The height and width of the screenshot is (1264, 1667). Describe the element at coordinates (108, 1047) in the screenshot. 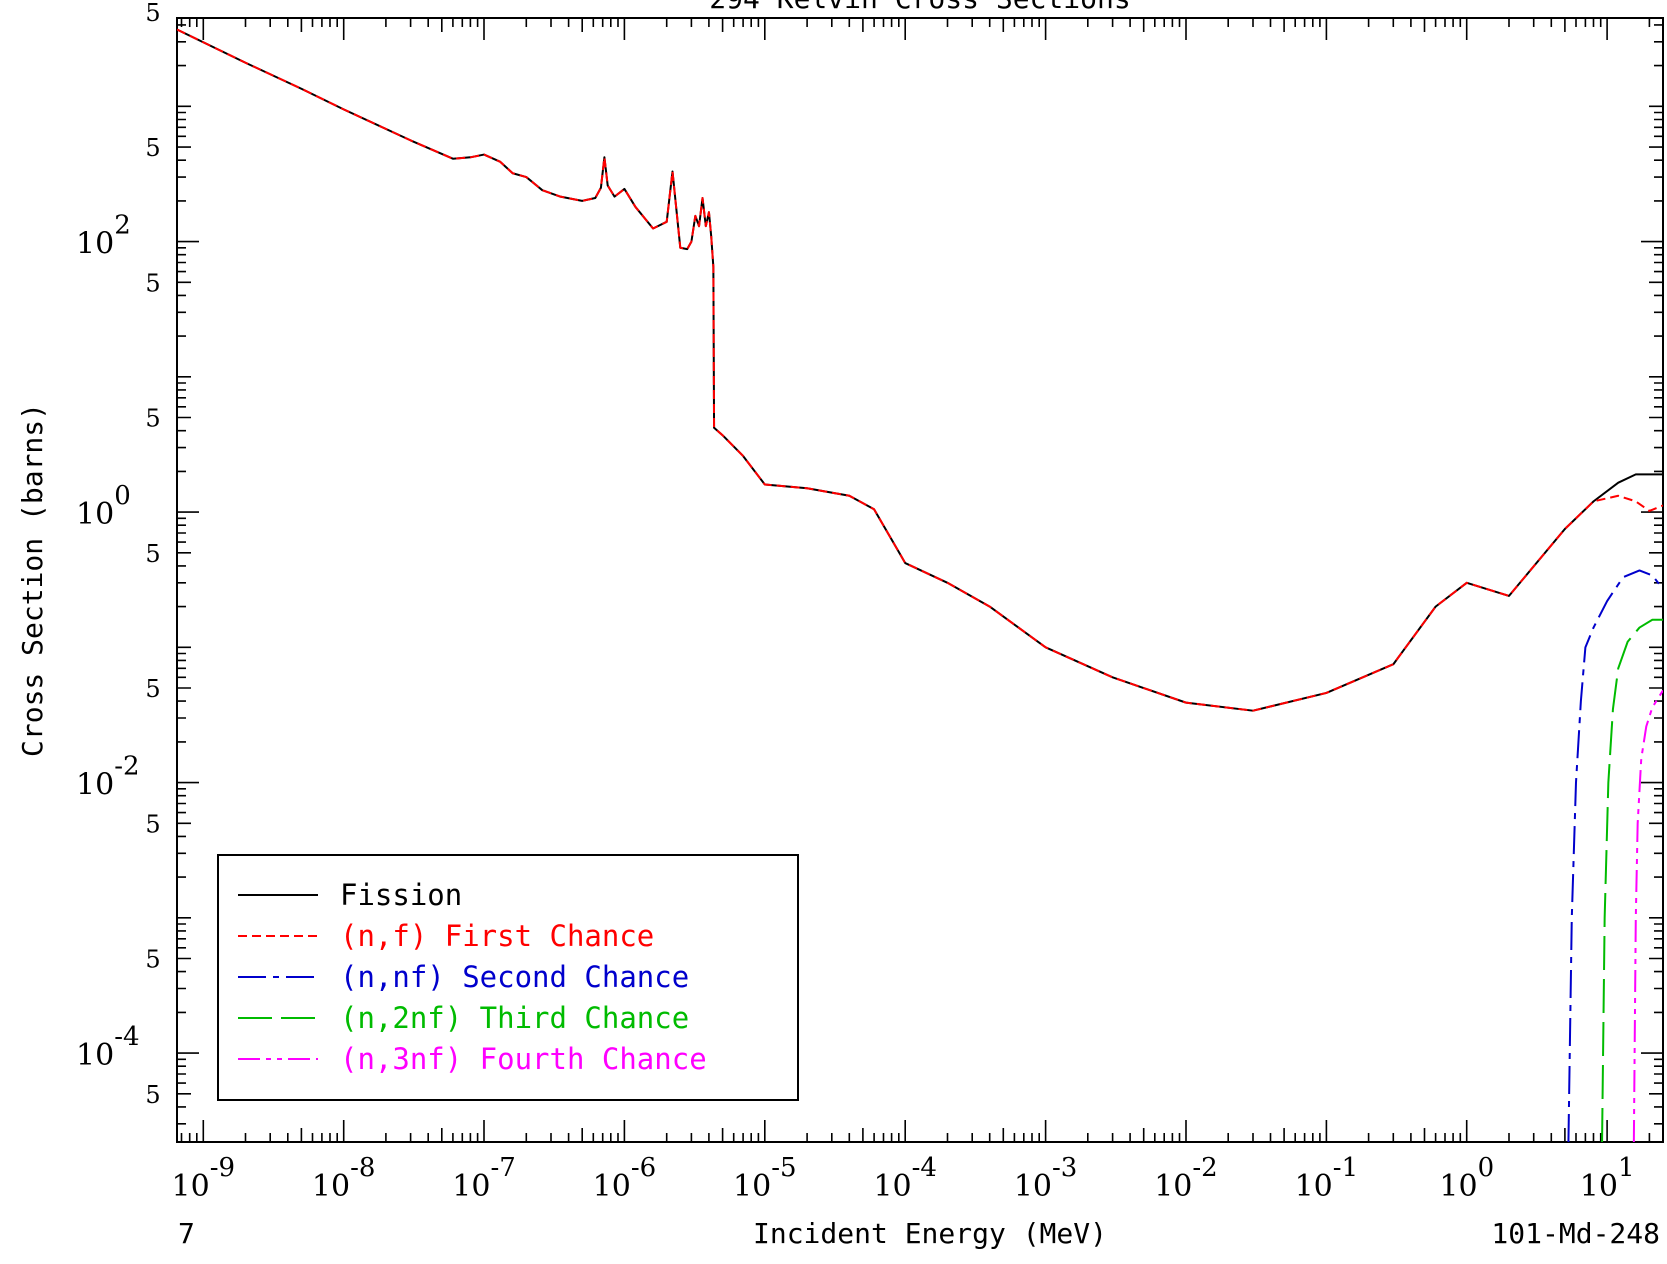

I see `y-tick-label: 10⁻⁴` at that location.